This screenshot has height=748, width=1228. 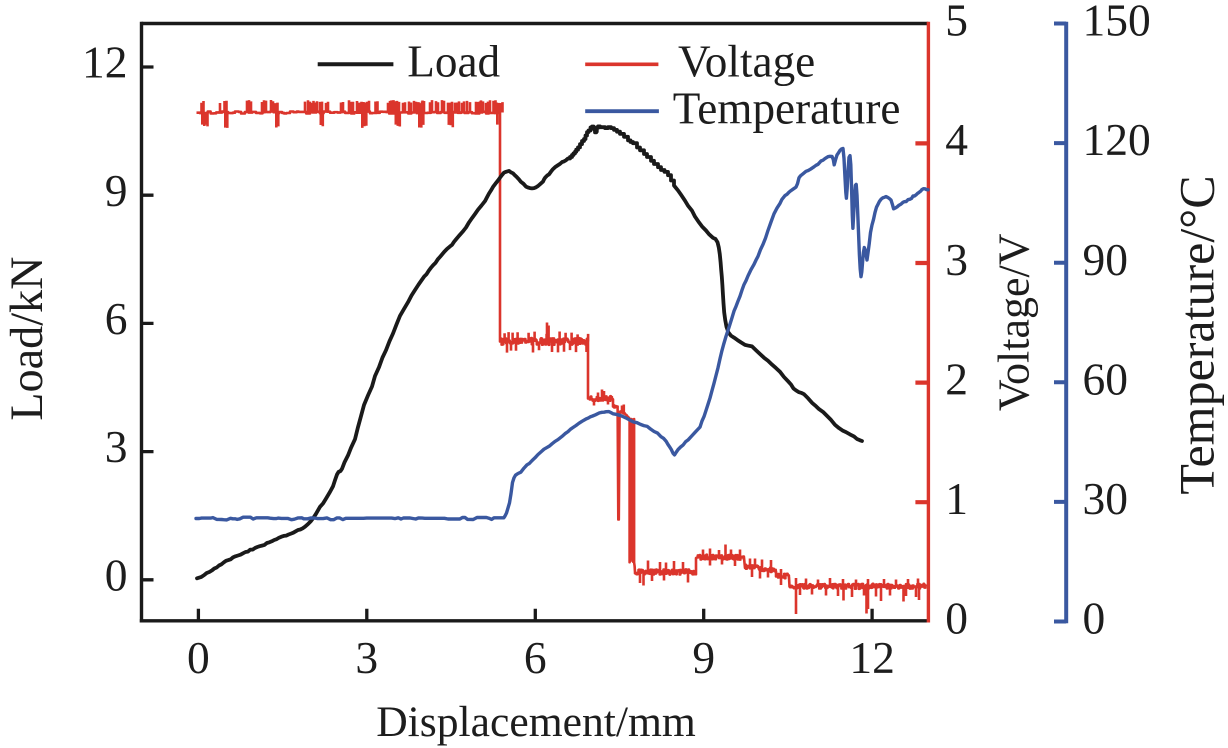 I want to click on svg-text: 150, so click(x=1117, y=23).